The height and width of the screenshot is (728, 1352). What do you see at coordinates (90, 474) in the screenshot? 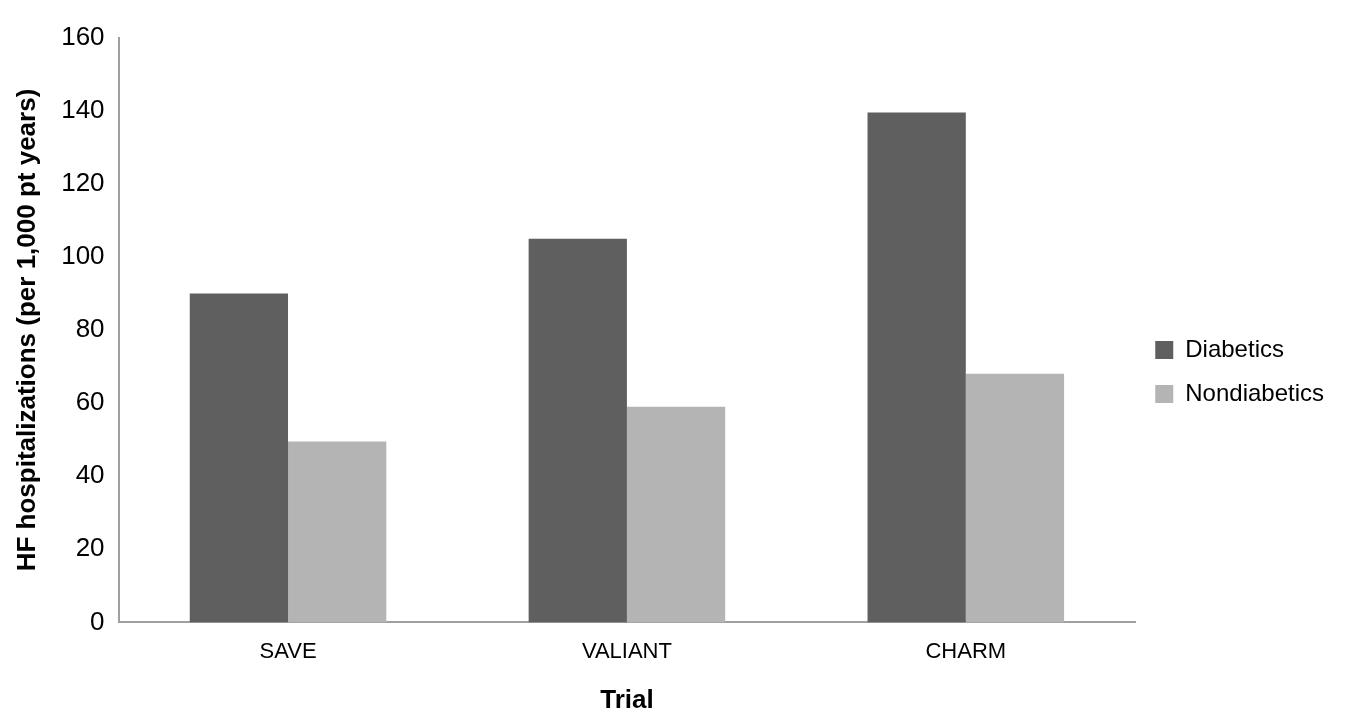
I see `y-tick-label: 40` at bounding box center [90, 474].